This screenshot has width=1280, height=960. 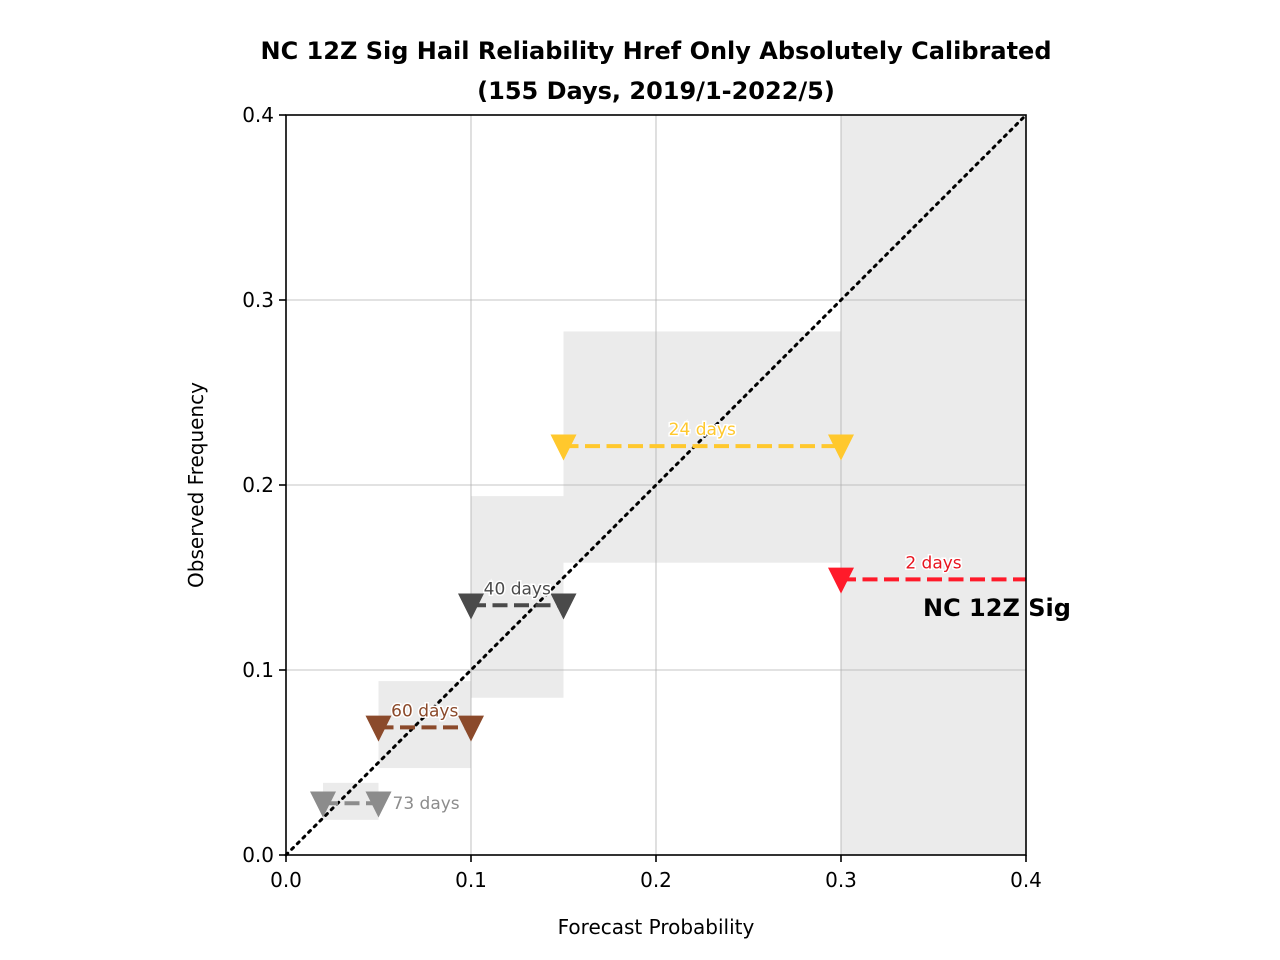 I want to click on bin-label-2: 40 days, so click(x=517, y=589).